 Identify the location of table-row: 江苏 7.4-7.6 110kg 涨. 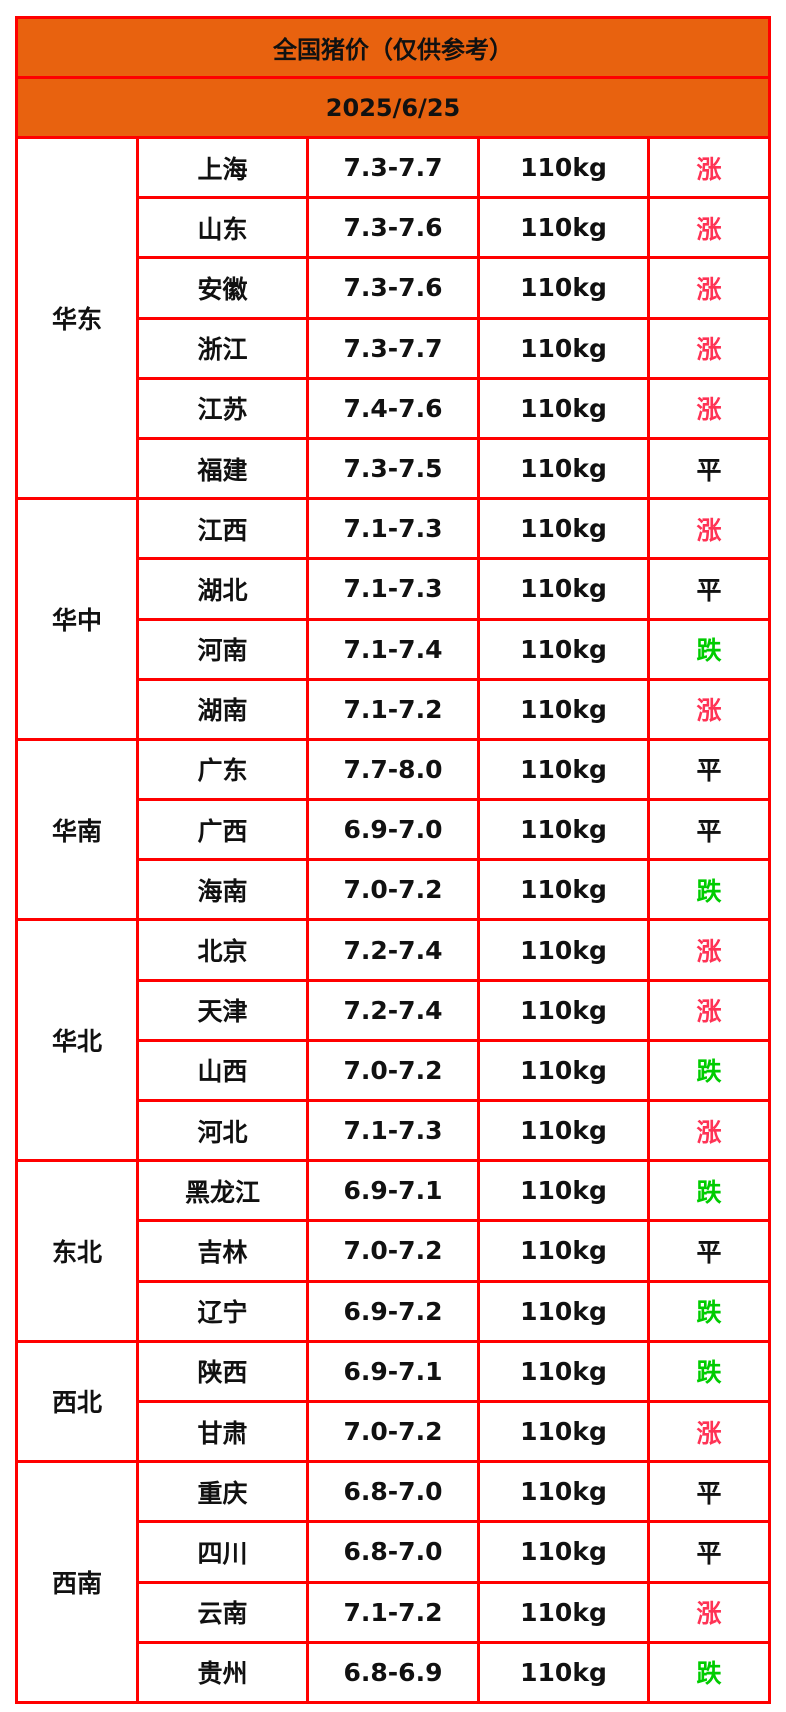
(394, 408).